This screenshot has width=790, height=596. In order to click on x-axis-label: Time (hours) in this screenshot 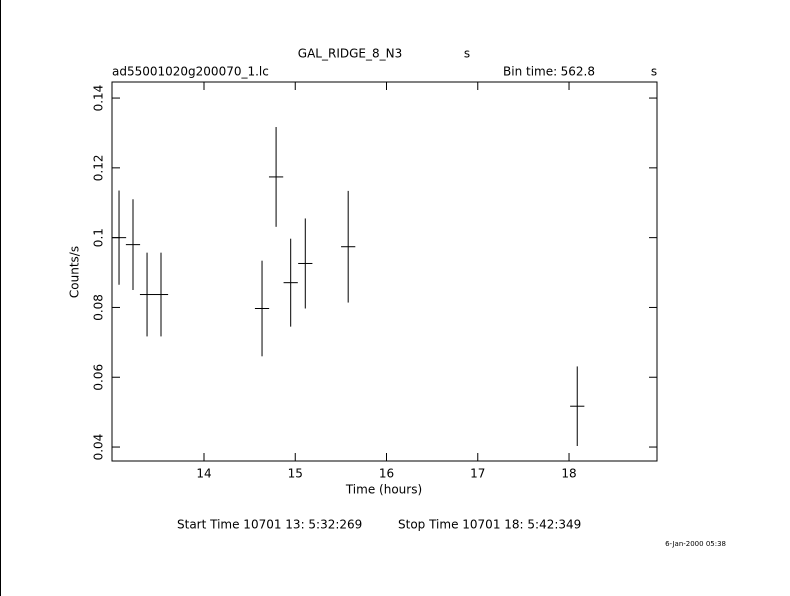, I will do `click(383, 490)`.